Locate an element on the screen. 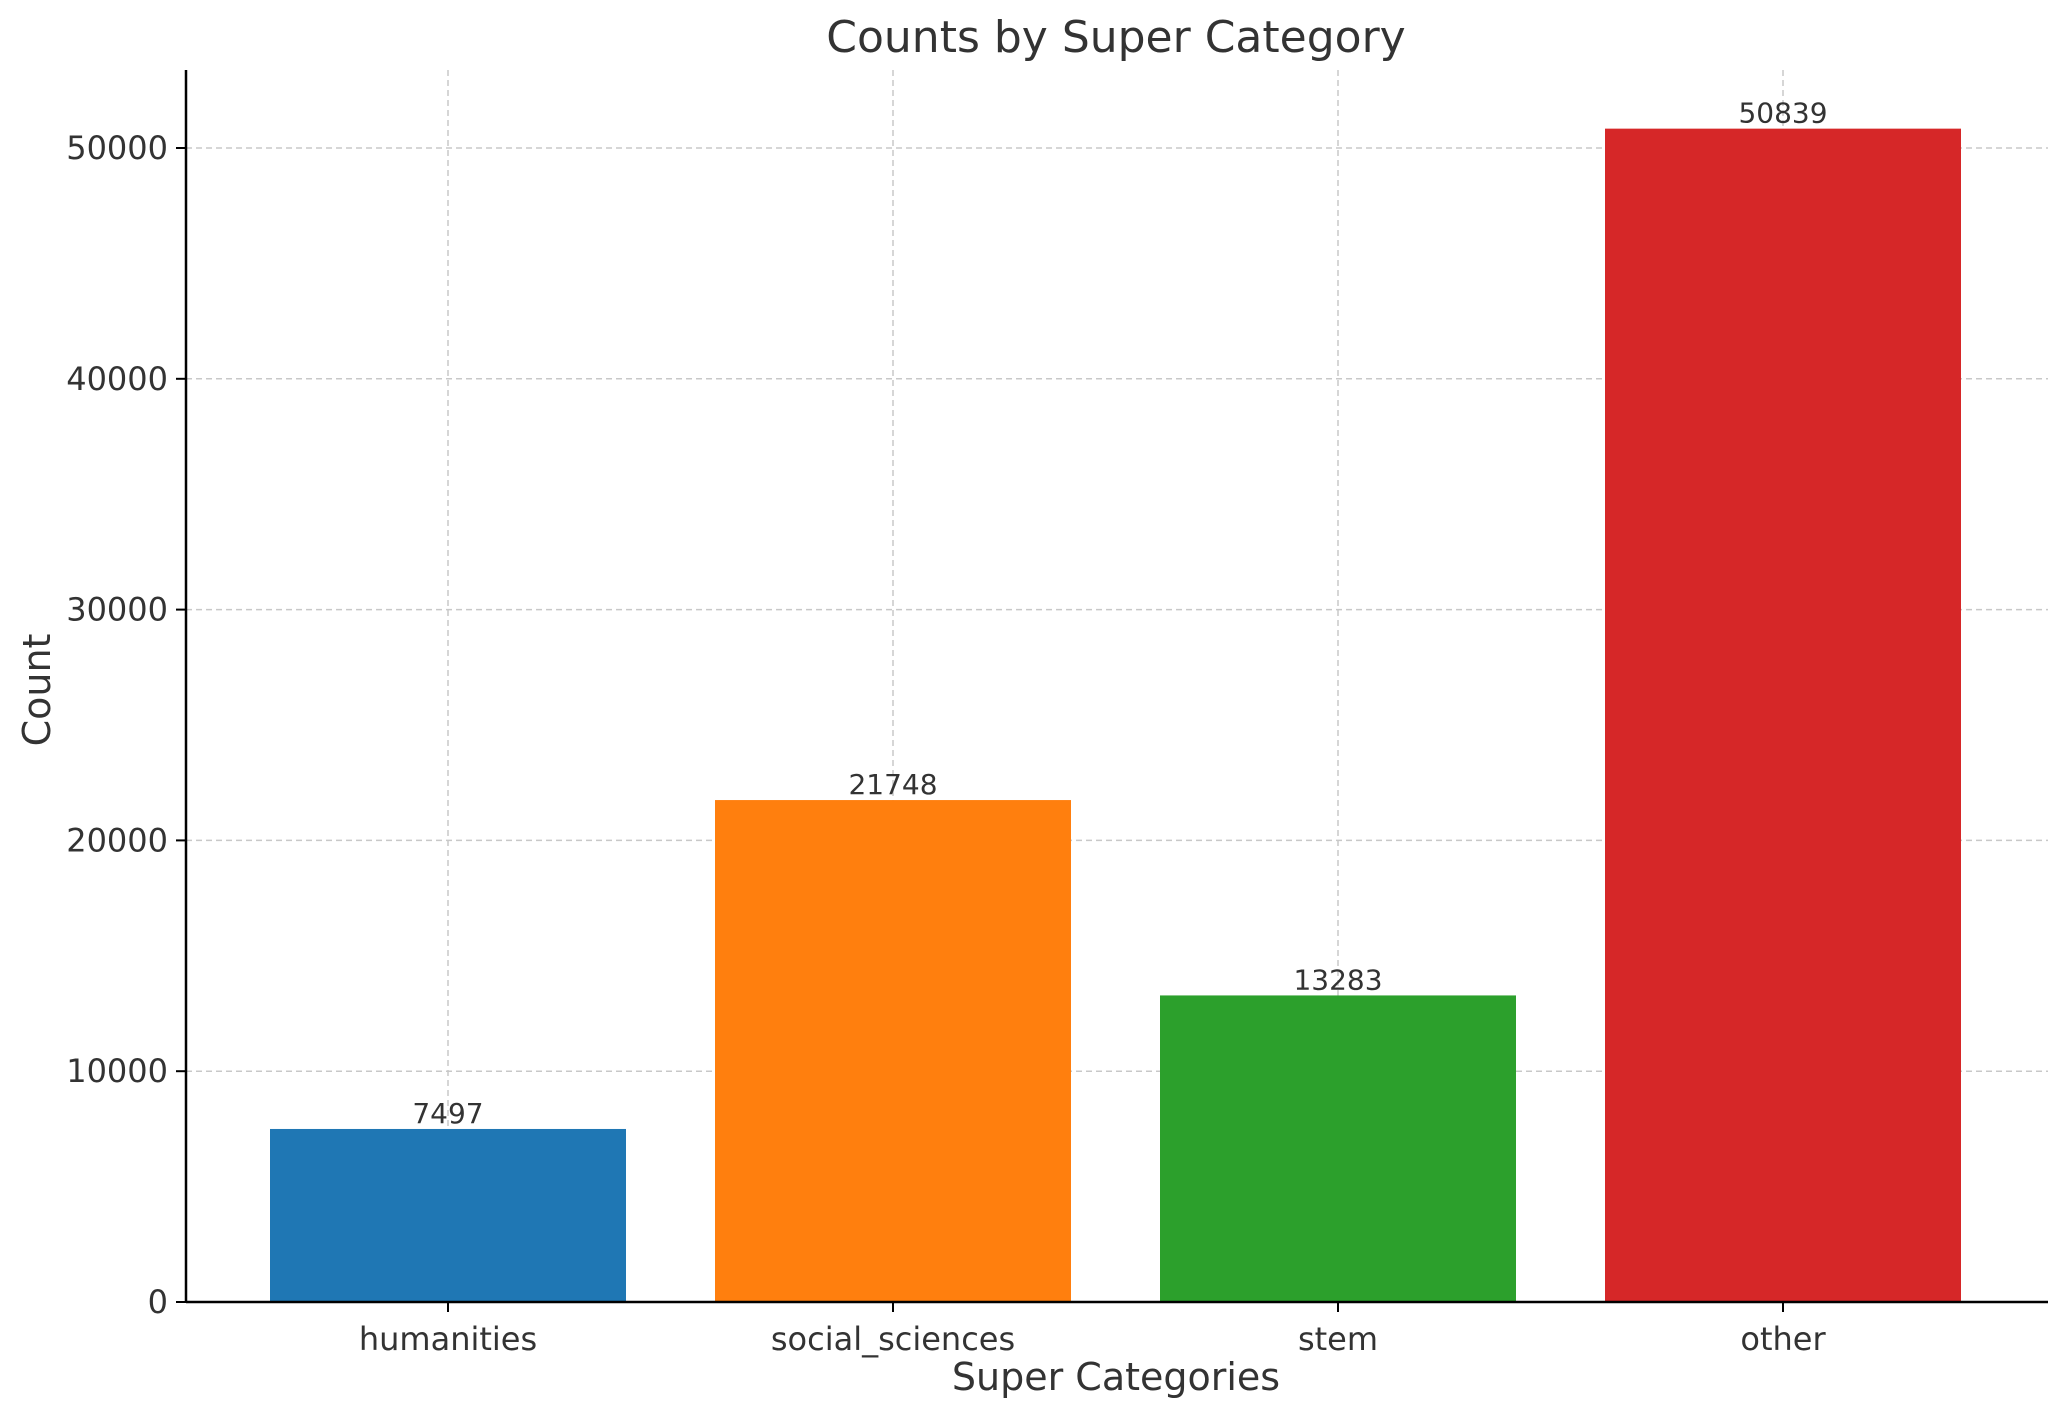 This screenshot has height=1419, width=2065. data-label-humanities: 7497 is located at coordinates (447, 1113).